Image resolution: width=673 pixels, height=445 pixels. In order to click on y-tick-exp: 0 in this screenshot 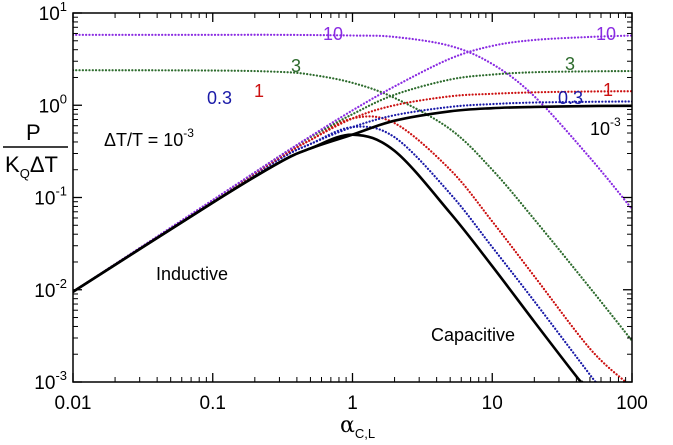, I will do `click(63, 98)`.